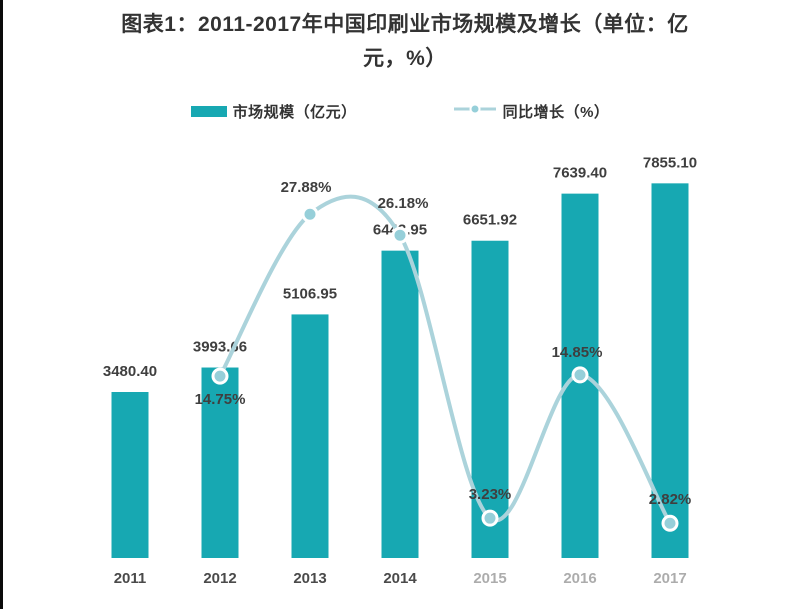 The height and width of the screenshot is (609, 800). What do you see at coordinates (405, 58) in the screenshot?
I see `chart-title-line2: 元，%）` at bounding box center [405, 58].